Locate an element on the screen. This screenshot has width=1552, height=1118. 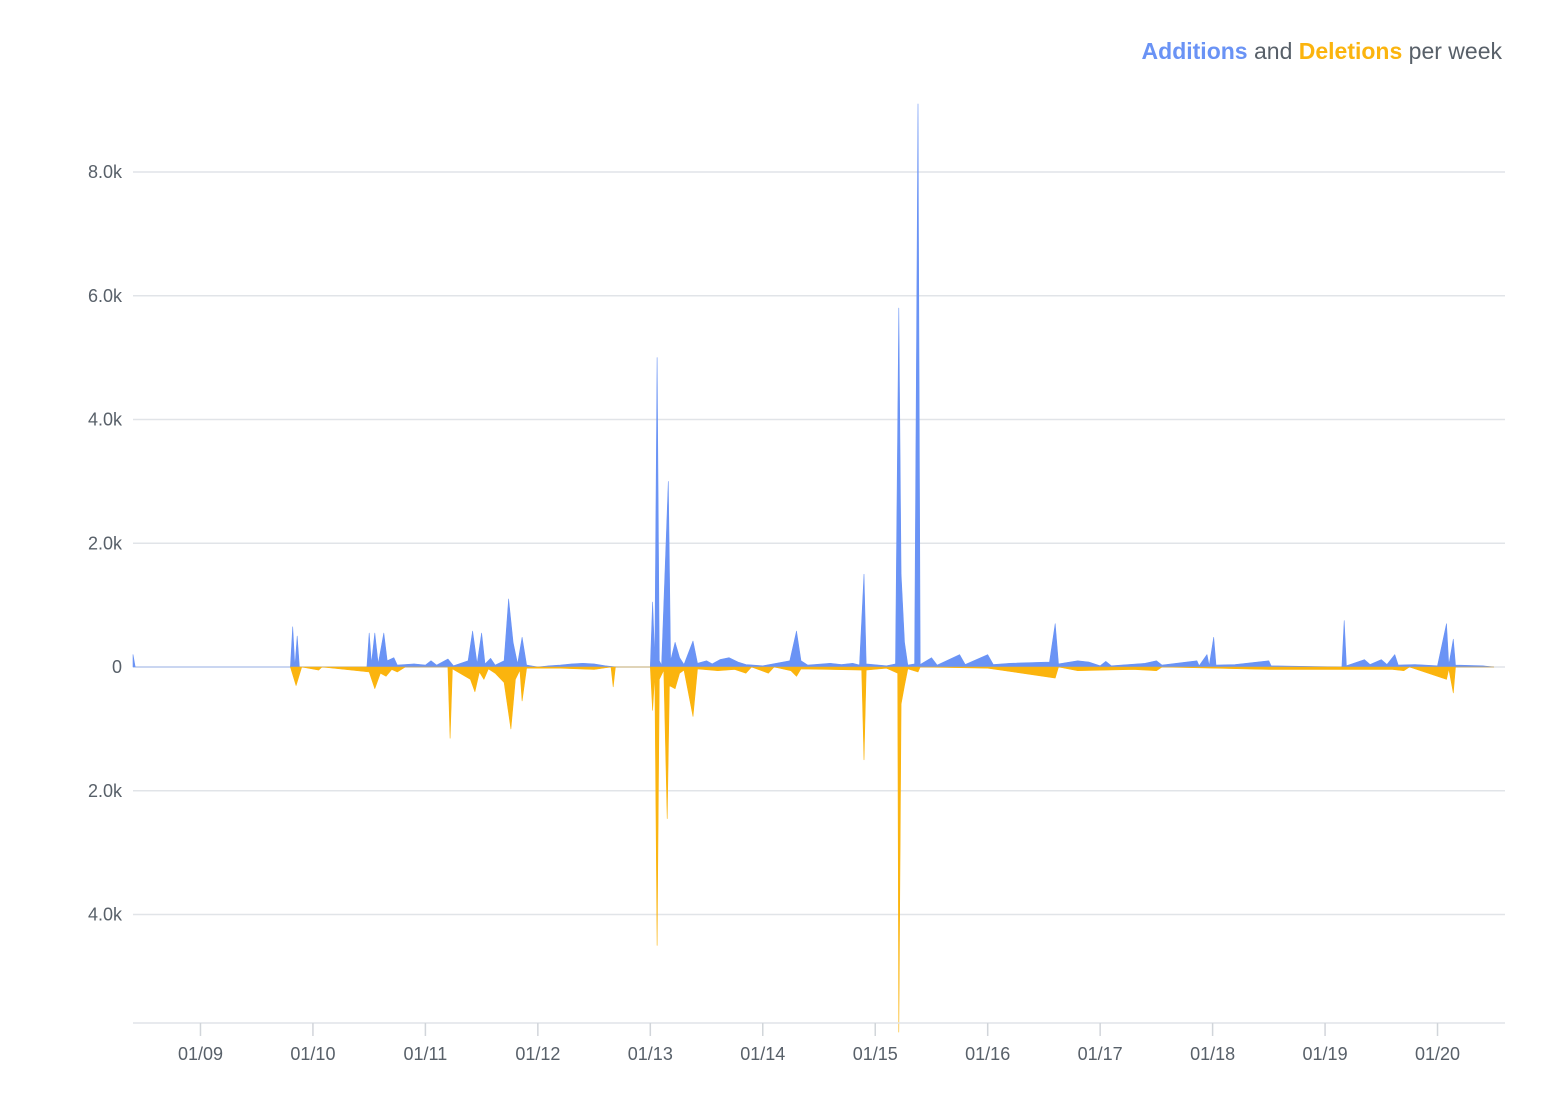
title-suffix: per week is located at coordinates (1452, 51).